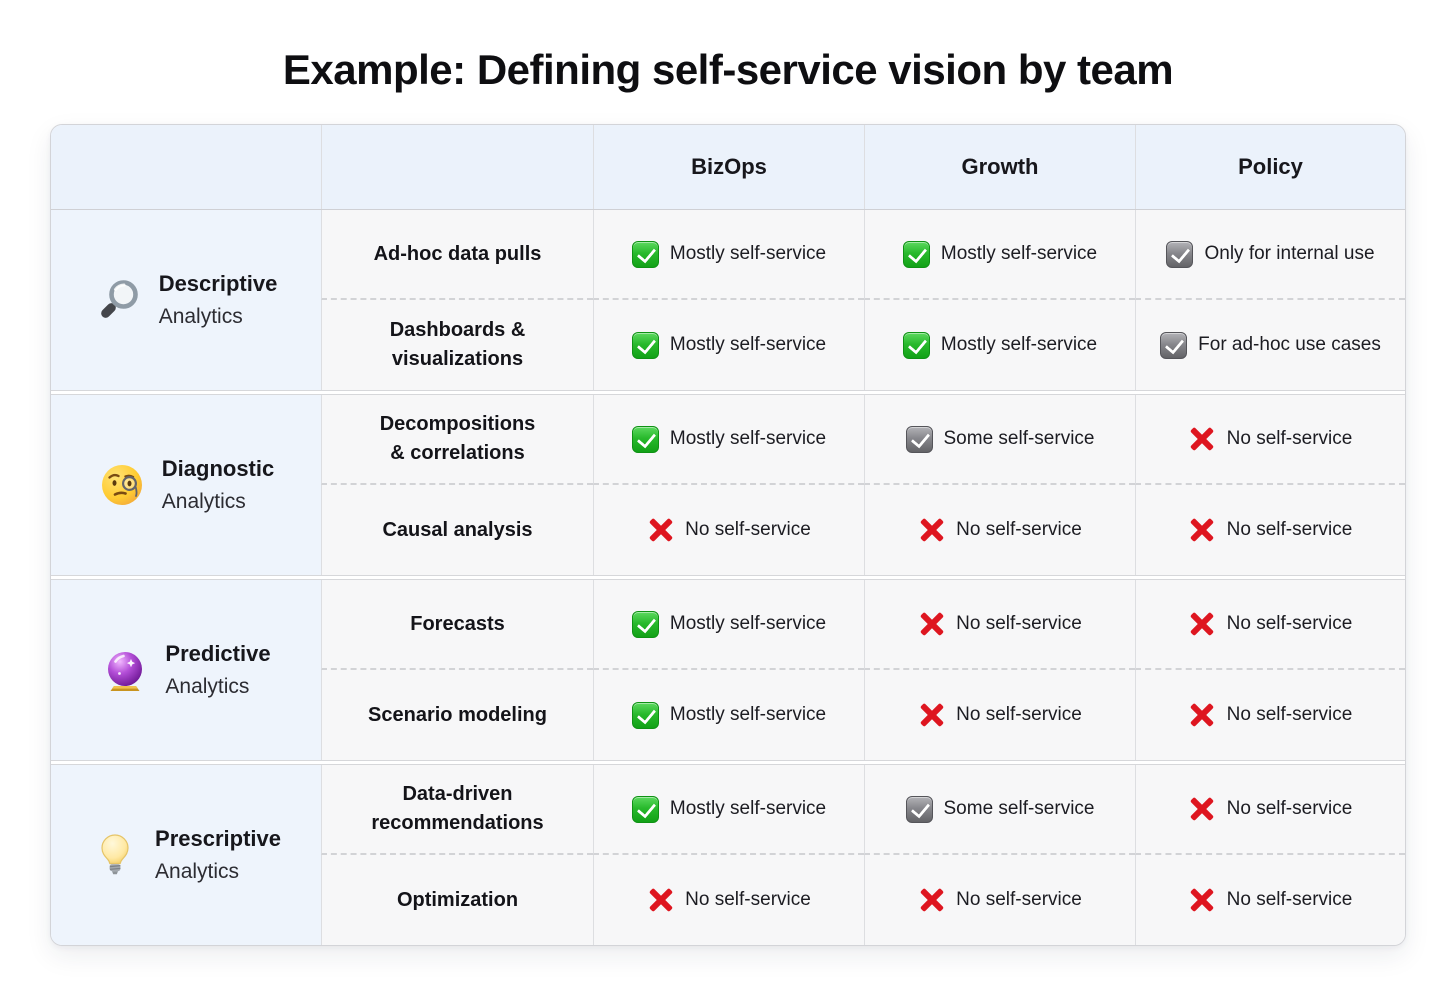 This screenshot has height=994, width=1456. What do you see at coordinates (457, 625) in the screenshot?
I see `capability-label: Forecasts` at bounding box center [457, 625].